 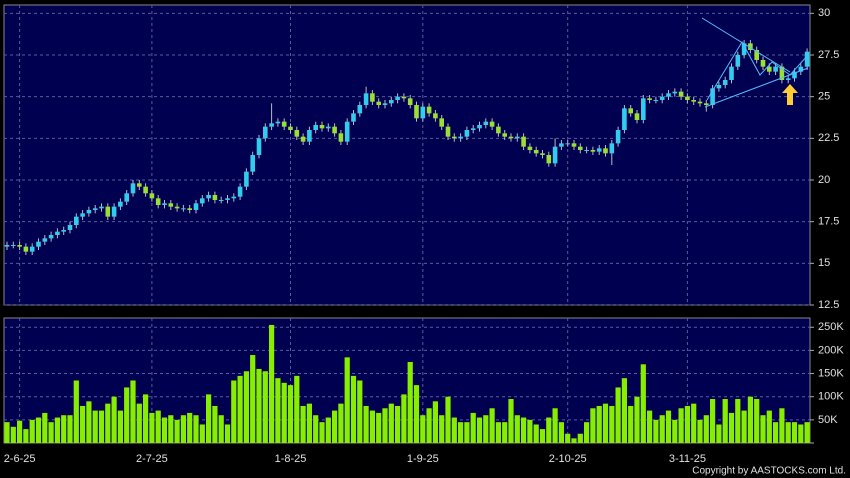 I want to click on y-tick-label: 27.5, so click(x=828, y=55).